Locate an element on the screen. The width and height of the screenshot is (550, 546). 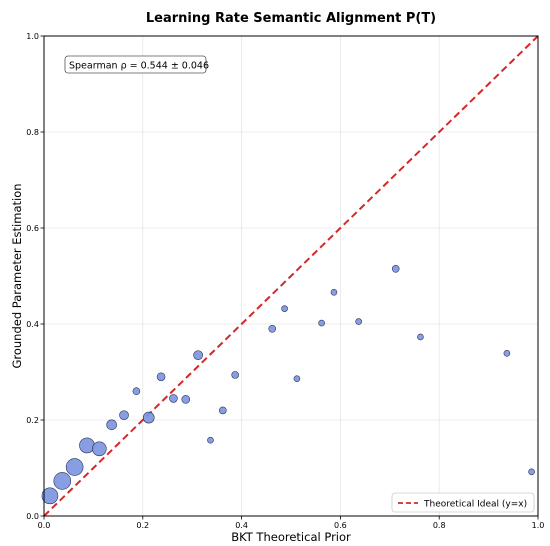
y-tick-label: 0.0 is located at coordinates (32, 516).